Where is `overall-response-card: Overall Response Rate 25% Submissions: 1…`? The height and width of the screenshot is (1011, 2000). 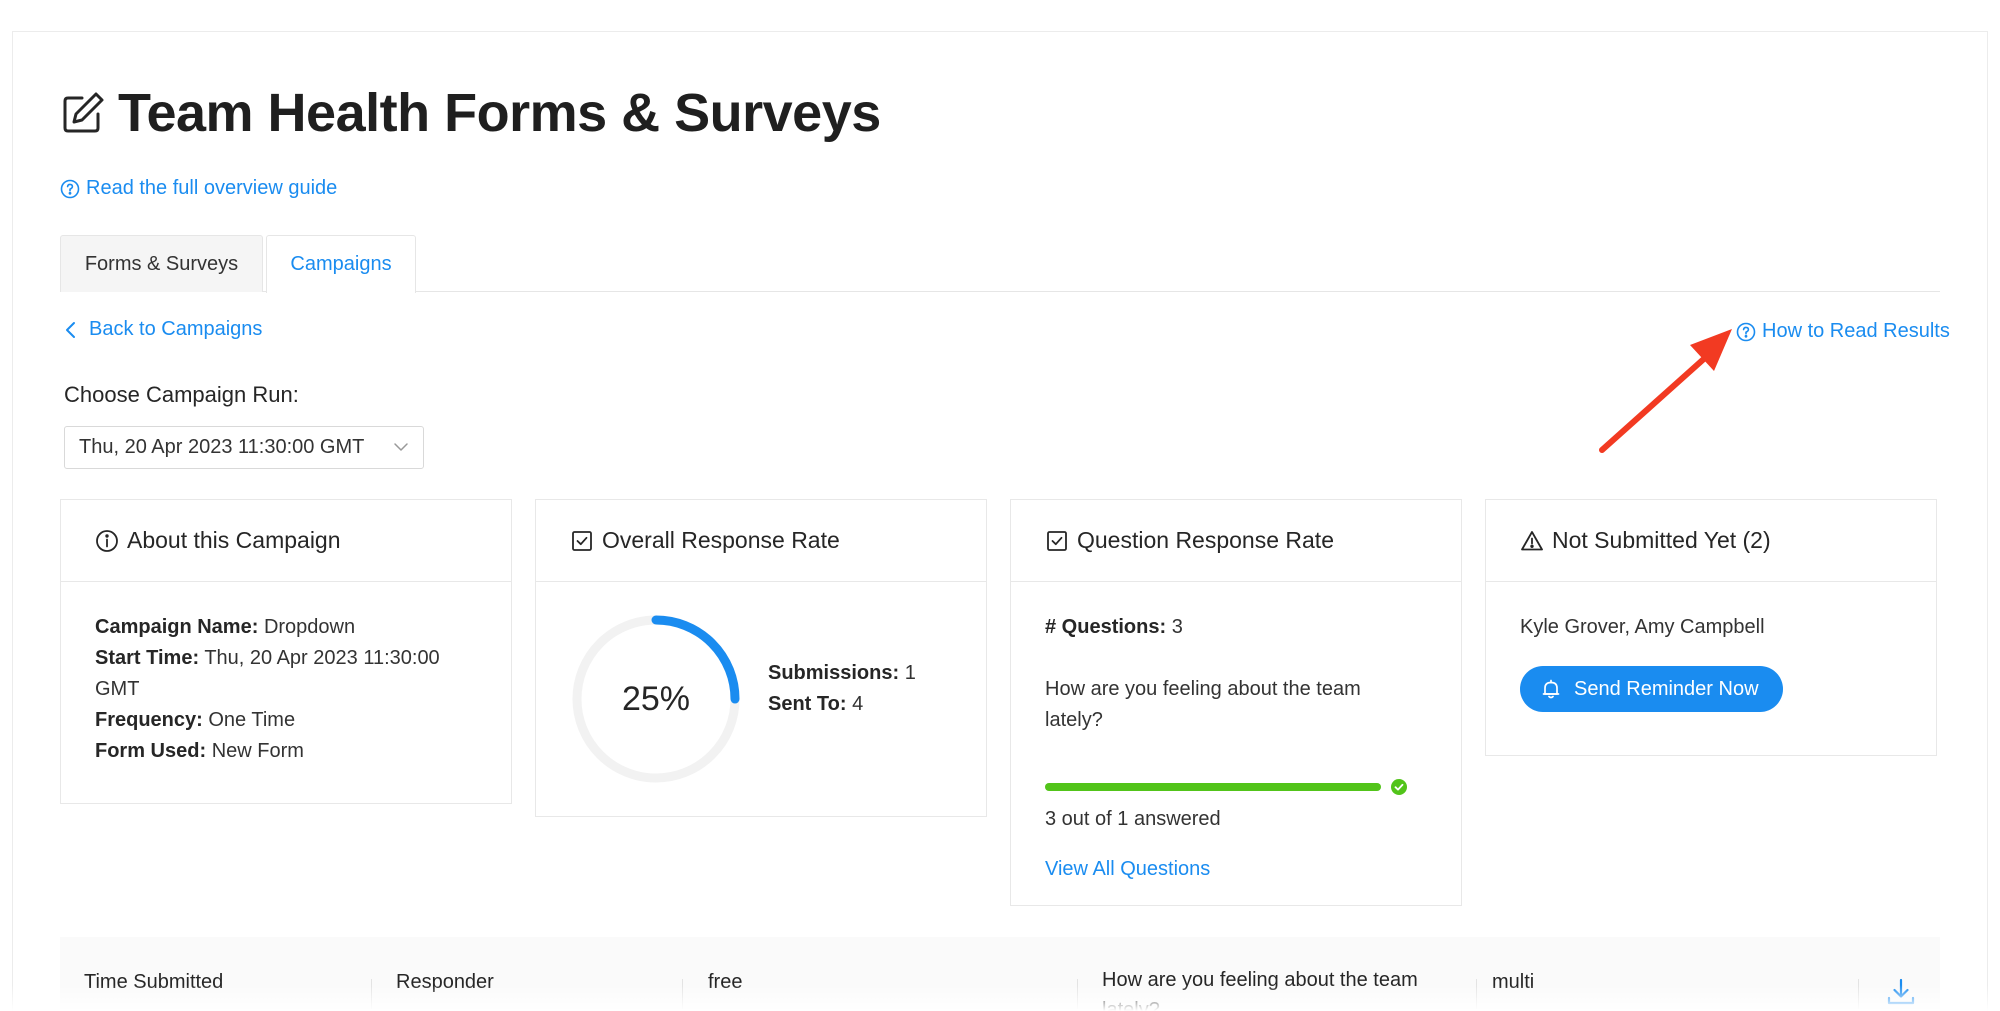
overall-response-card: Overall Response Rate 25% Submissions: 1… is located at coordinates (761, 658).